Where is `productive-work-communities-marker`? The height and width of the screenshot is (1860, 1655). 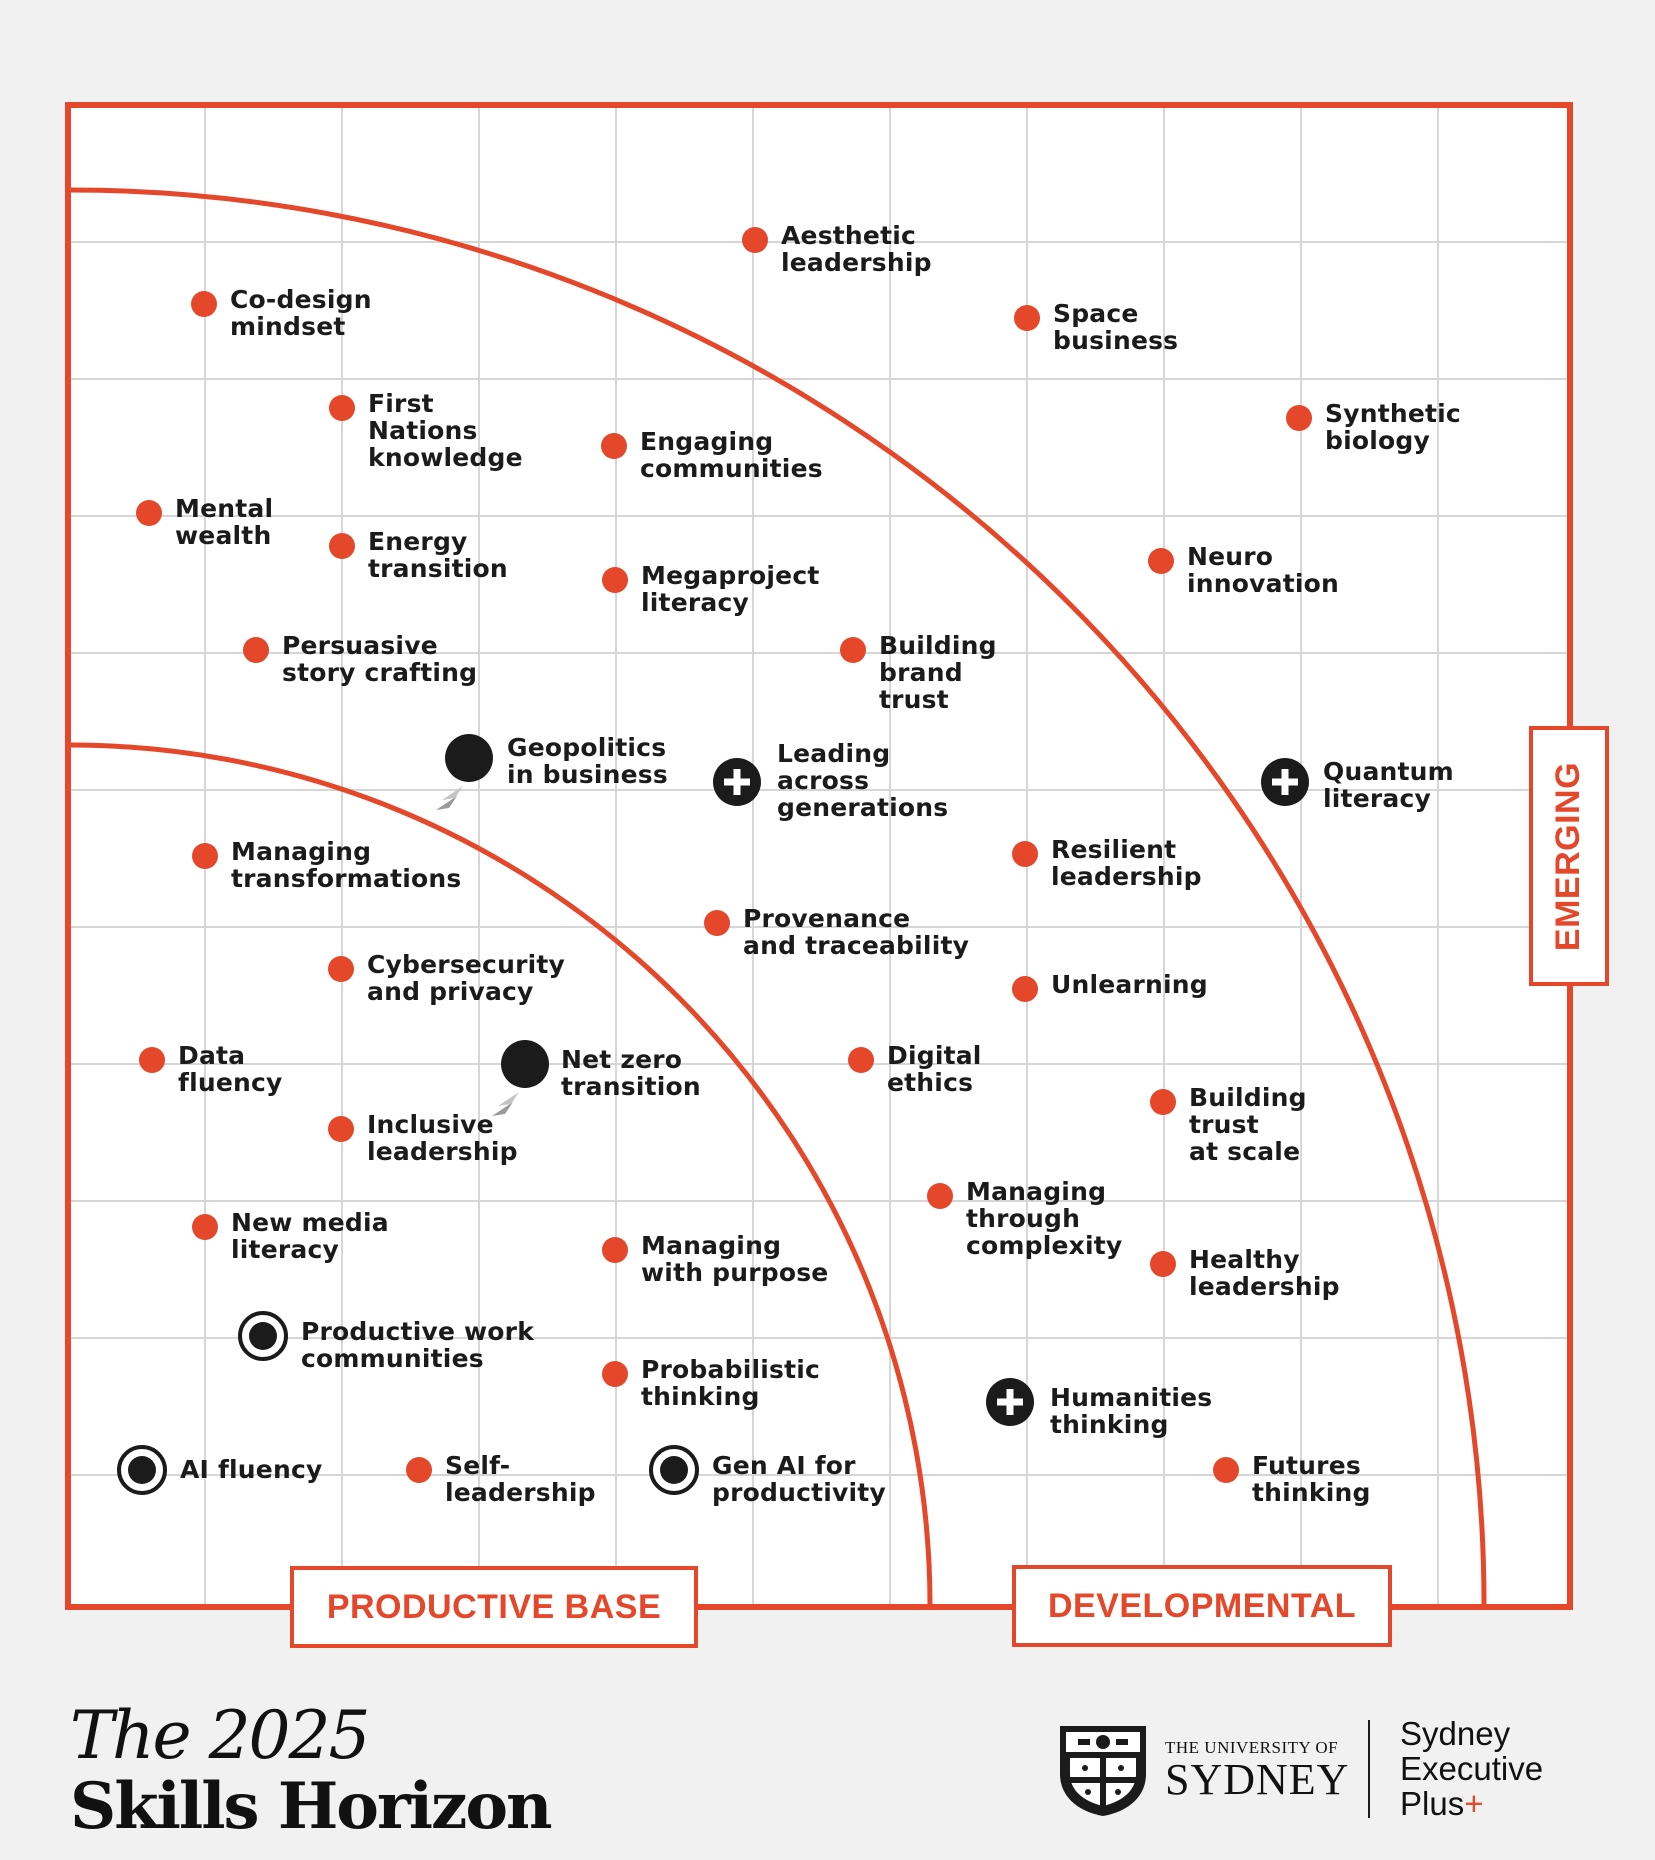 productive-work-communities-marker is located at coordinates (263, 1336).